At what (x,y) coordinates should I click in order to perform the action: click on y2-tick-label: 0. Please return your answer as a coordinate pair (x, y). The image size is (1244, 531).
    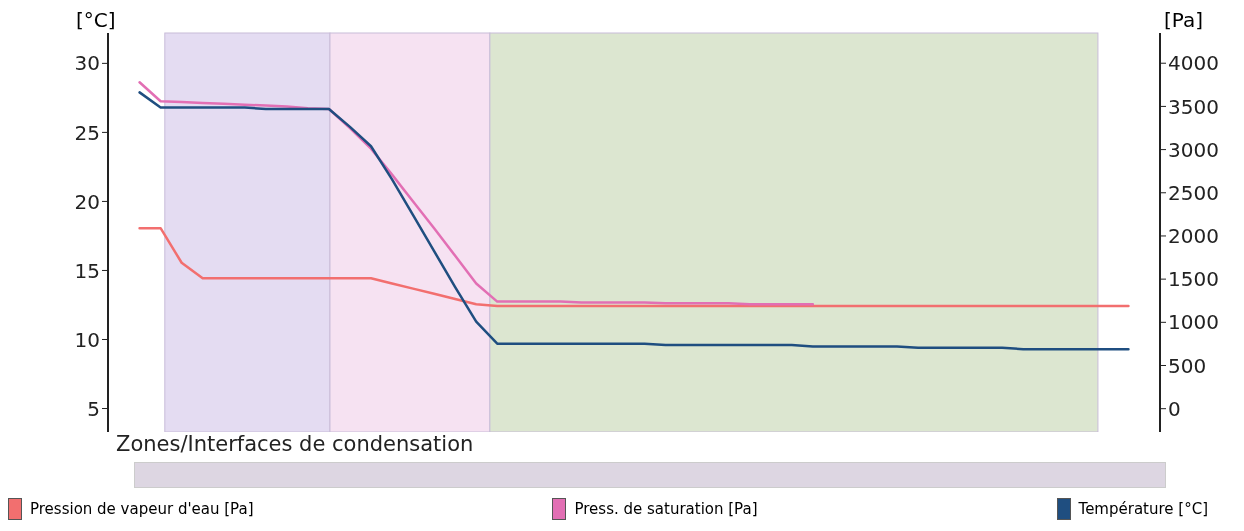
    Looking at the image, I should click on (1174, 408).